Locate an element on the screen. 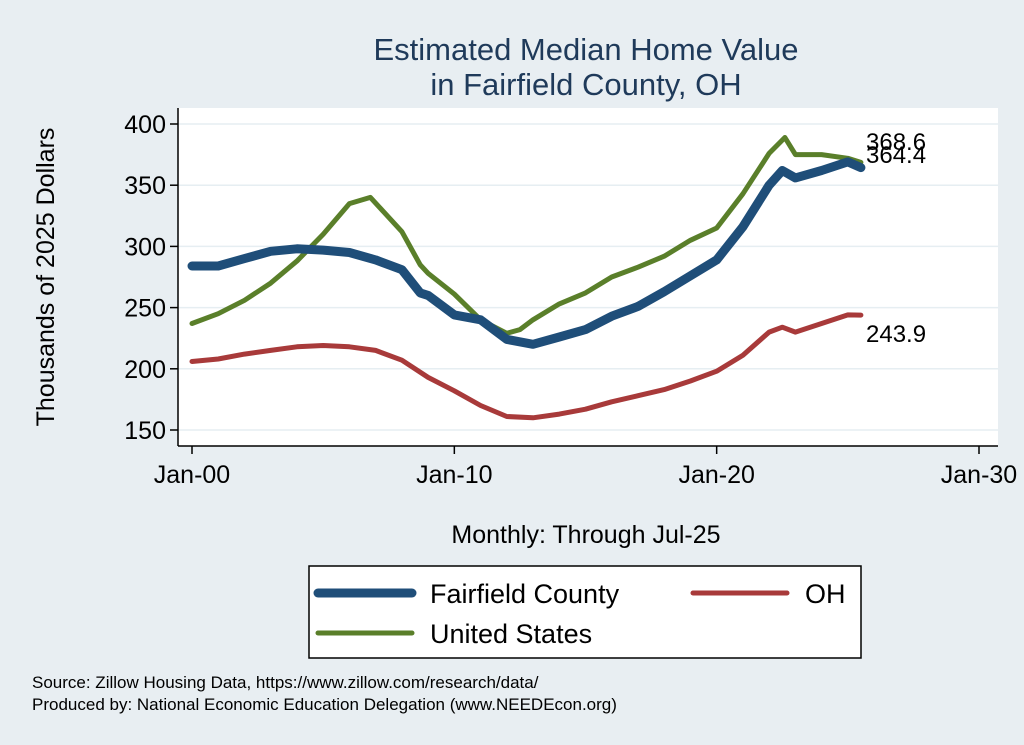 The image size is (1024, 745). label-layer: 364.4 243.9 368.6 is located at coordinates (896, 238).